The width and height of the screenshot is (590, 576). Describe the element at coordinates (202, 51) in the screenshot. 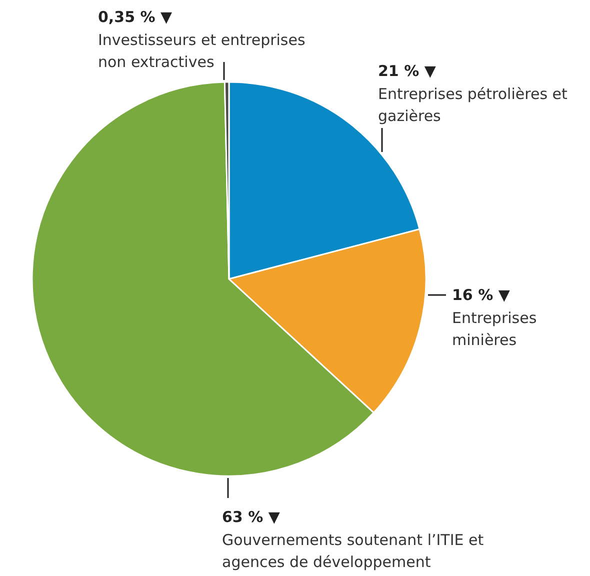

I see `slice-label: Investisseurs et entreprises non extractives` at that location.